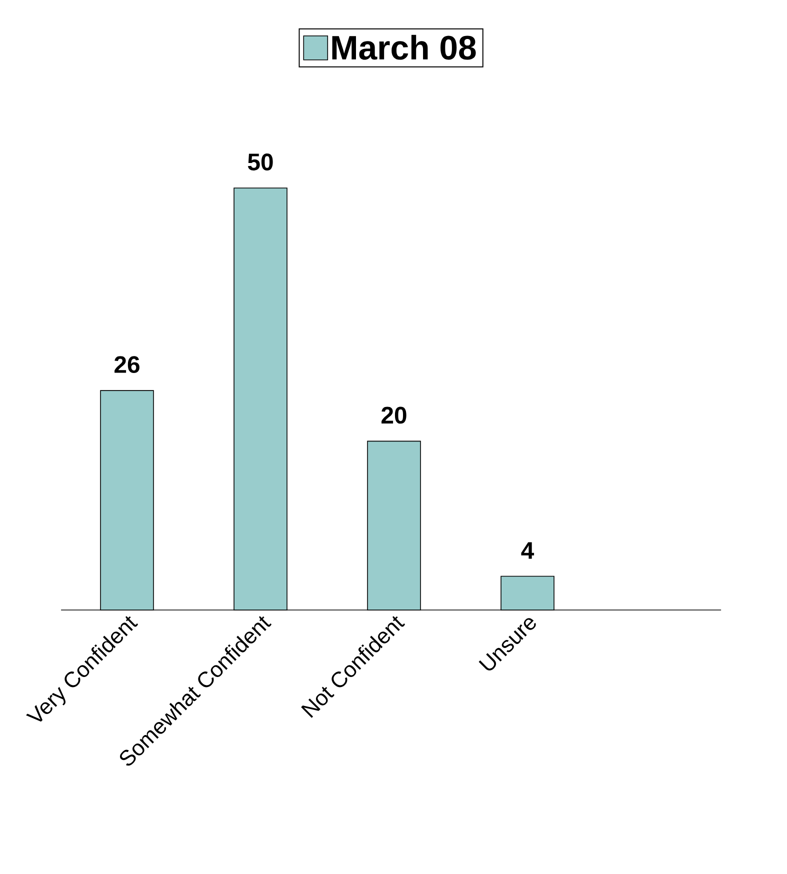  I want to click on data-label: 26, so click(127, 365).